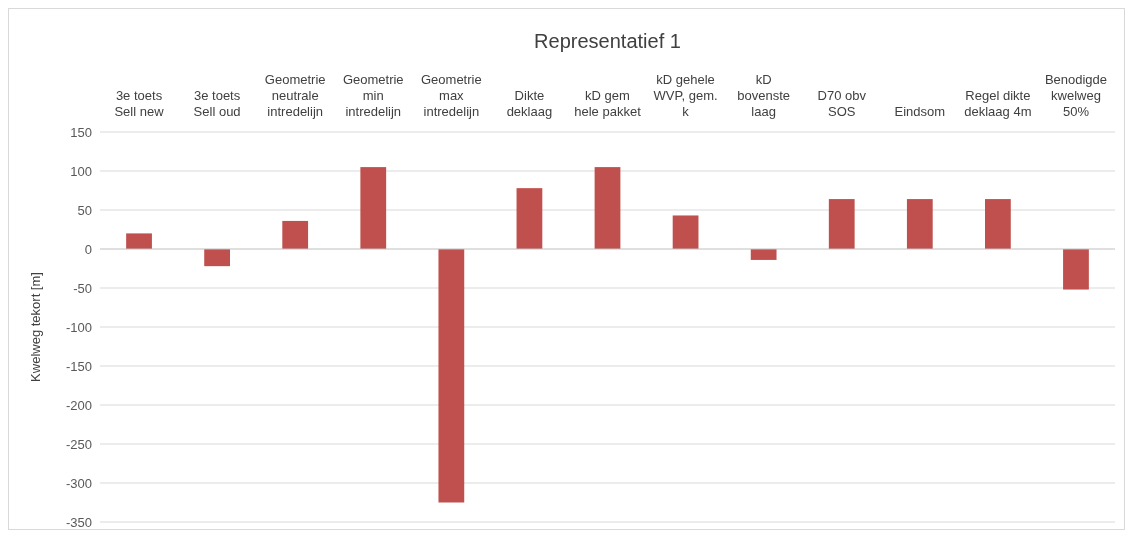  Describe the element at coordinates (78, 327) in the screenshot. I see `y-tick-label: -100` at that location.